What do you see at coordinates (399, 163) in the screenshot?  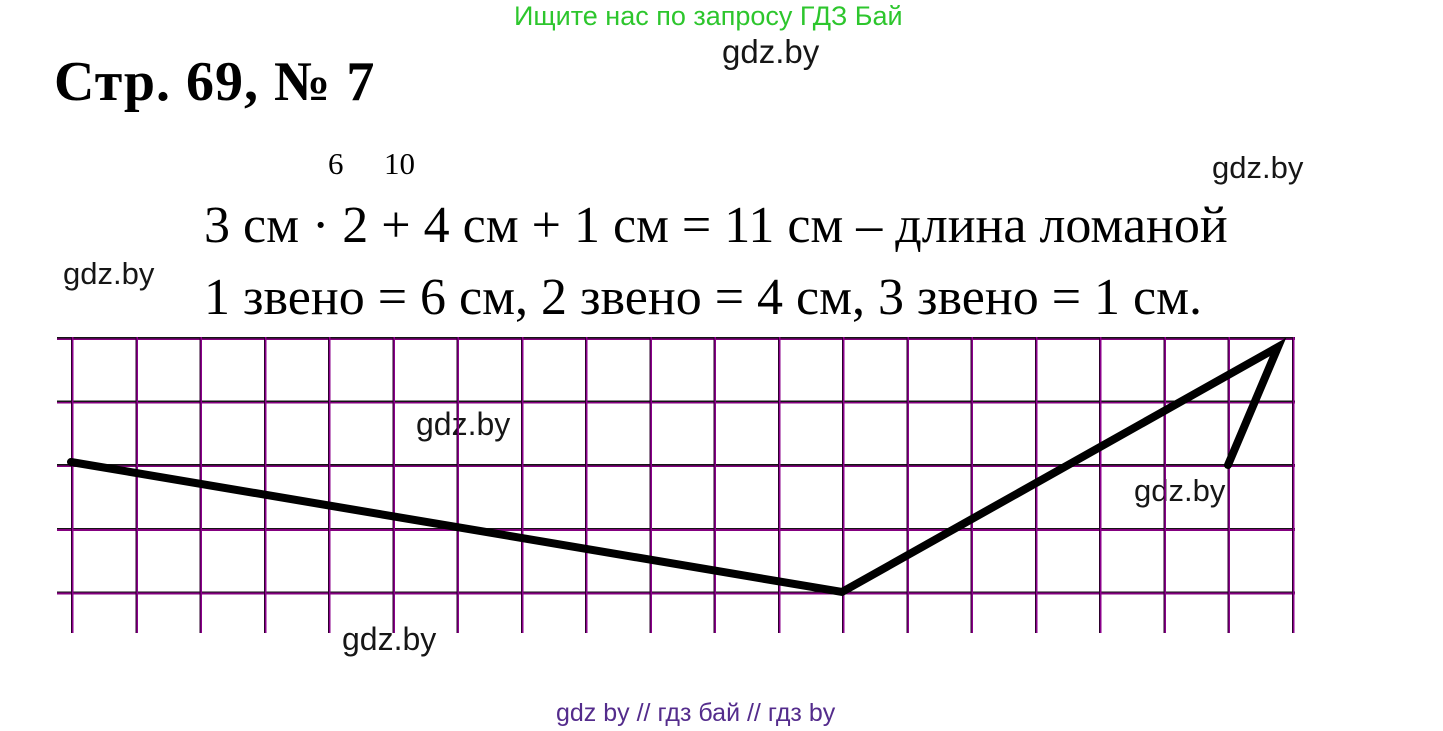 I see `carry-over-note-10: 10` at bounding box center [399, 163].